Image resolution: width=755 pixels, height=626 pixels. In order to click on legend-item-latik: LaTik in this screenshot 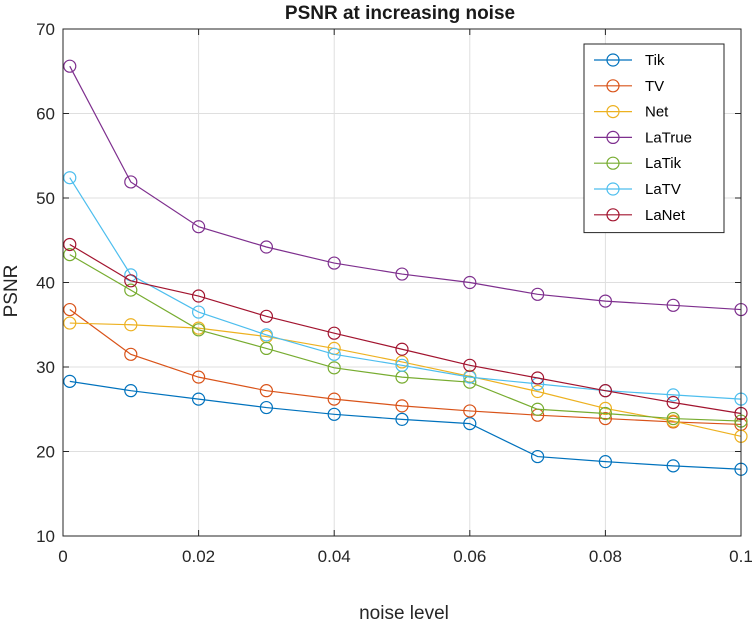, I will do `click(638, 163)`.